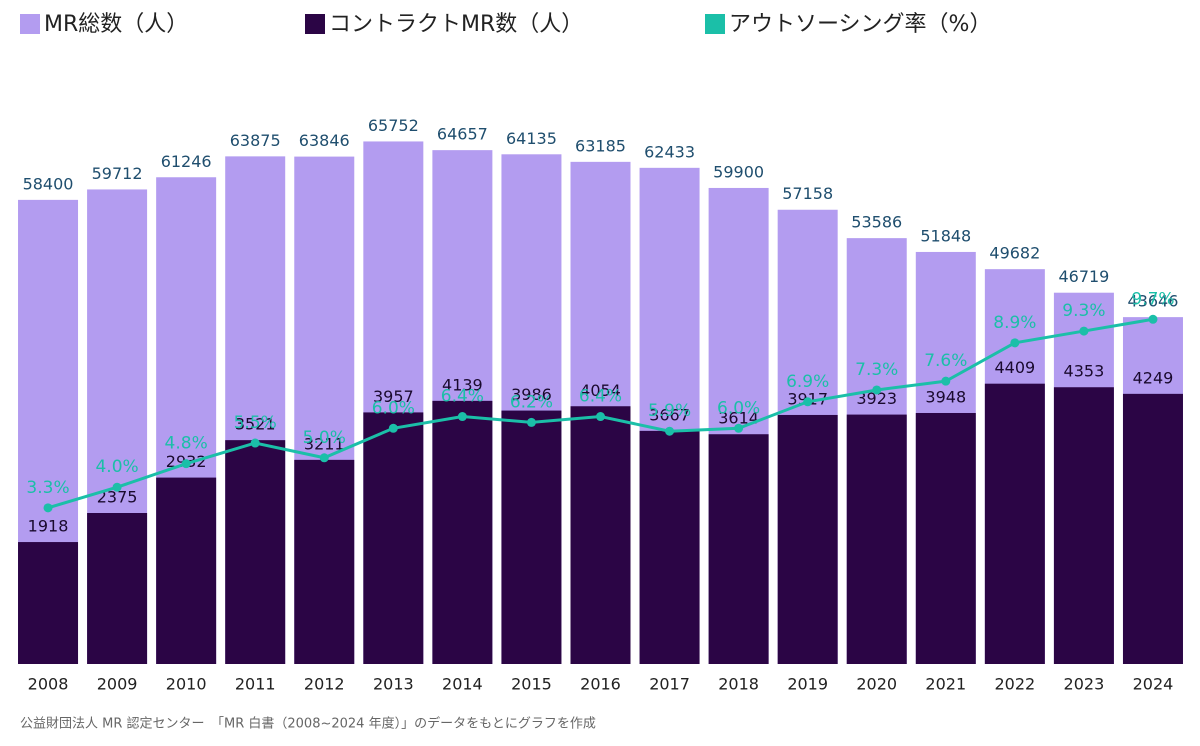  Describe the element at coordinates (324, 443) in the screenshot. I see `value-label: 3211` at that location.